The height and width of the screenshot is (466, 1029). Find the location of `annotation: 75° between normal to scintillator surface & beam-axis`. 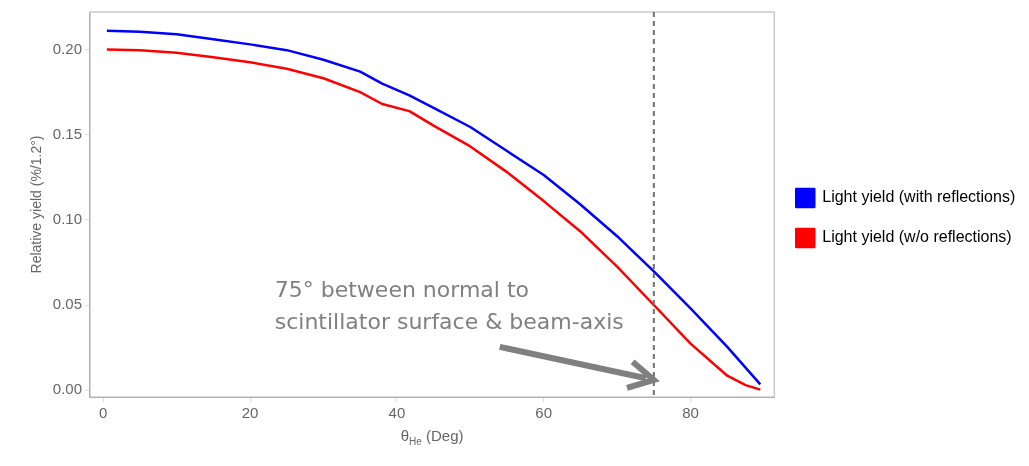

annotation: 75° between normal to scintillator surface & beam-axis is located at coordinates (449, 305).